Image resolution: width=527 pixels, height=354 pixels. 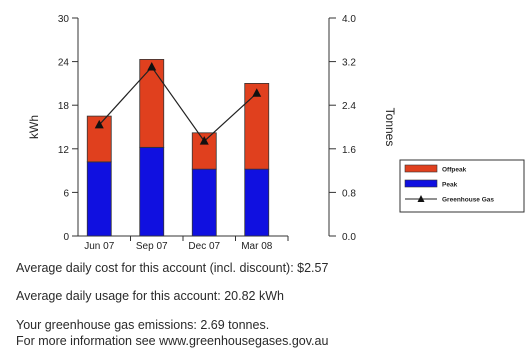 What do you see at coordinates (64, 19) in the screenshot?
I see `y-tick-label: 30` at bounding box center [64, 19].